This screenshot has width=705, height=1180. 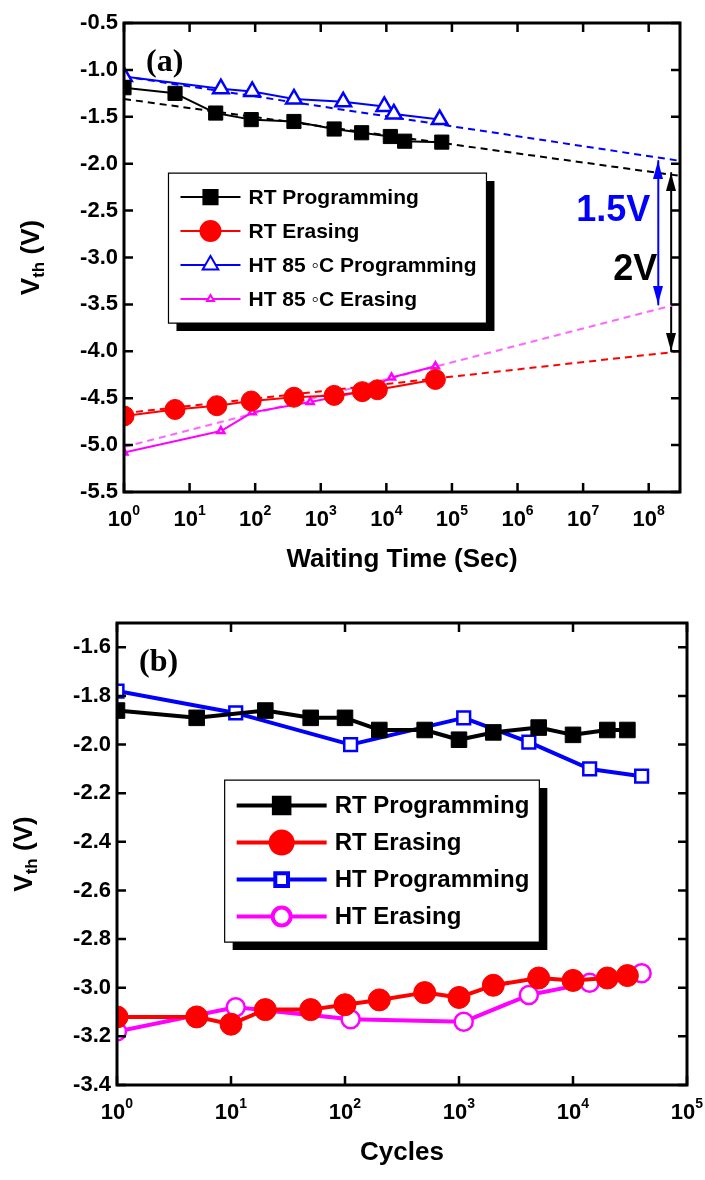 What do you see at coordinates (99, 444) in the screenshot?
I see `y-tick-label: -5.0` at bounding box center [99, 444].